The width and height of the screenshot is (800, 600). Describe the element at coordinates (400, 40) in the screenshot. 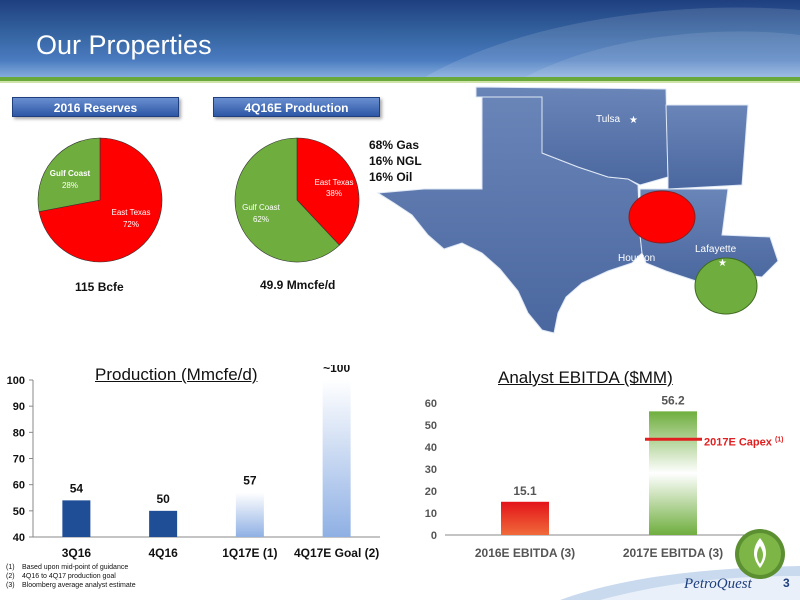

I see `header-banner: Our Properties` at that location.